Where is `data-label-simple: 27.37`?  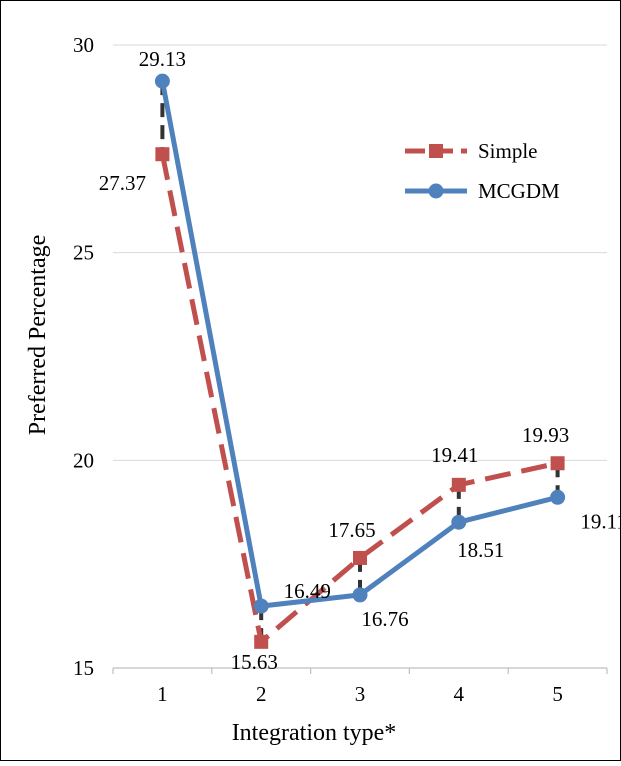 data-label-simple: 27.37 is located at coordinates (122, 183).